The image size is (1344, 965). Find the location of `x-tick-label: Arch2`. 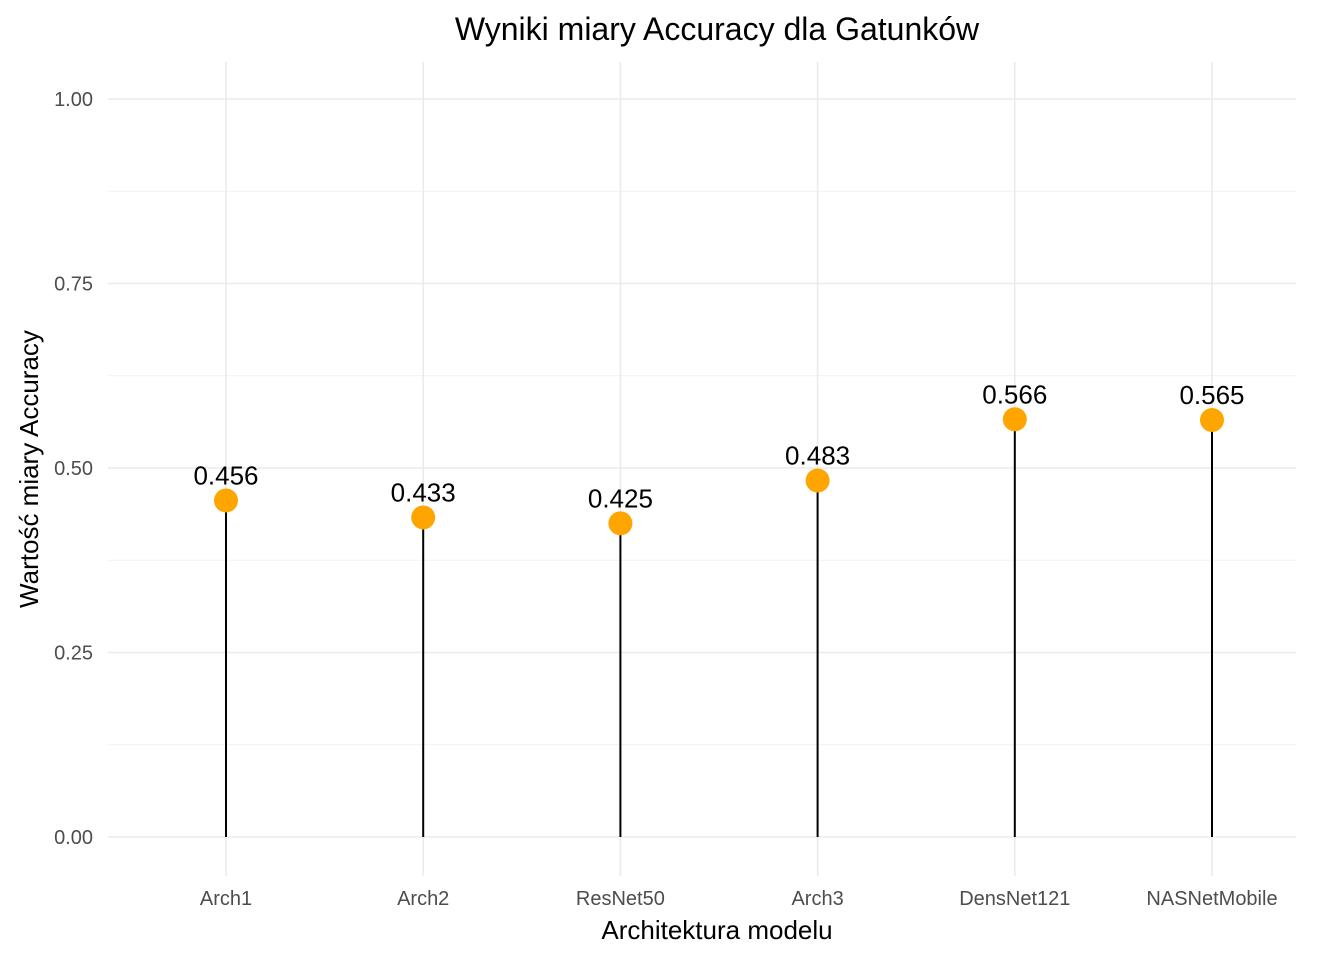

x-tick-label: Arch2 is located at coordinates (423, 899).